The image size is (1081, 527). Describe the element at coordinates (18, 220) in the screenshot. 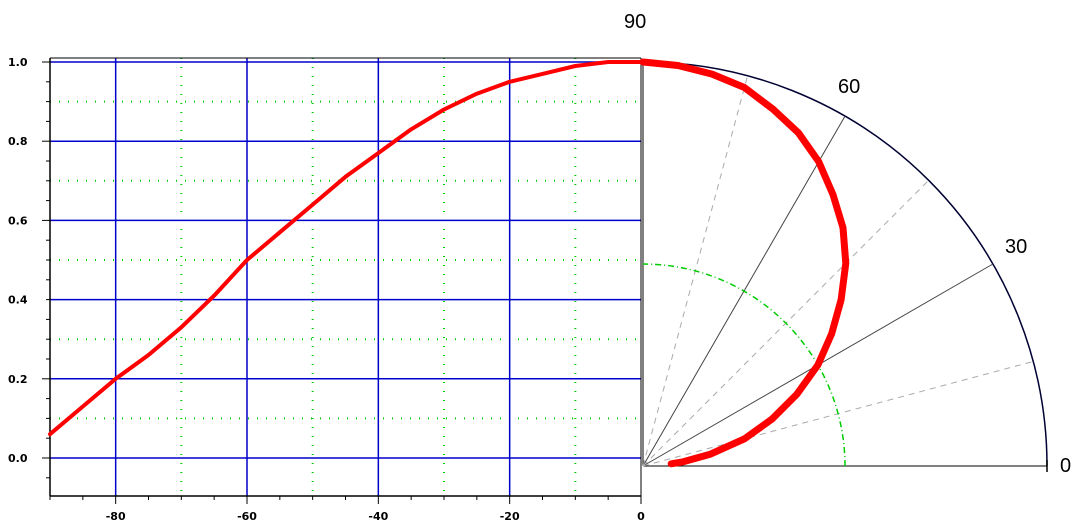

I see `y-tick-label: 0.6` at that location.